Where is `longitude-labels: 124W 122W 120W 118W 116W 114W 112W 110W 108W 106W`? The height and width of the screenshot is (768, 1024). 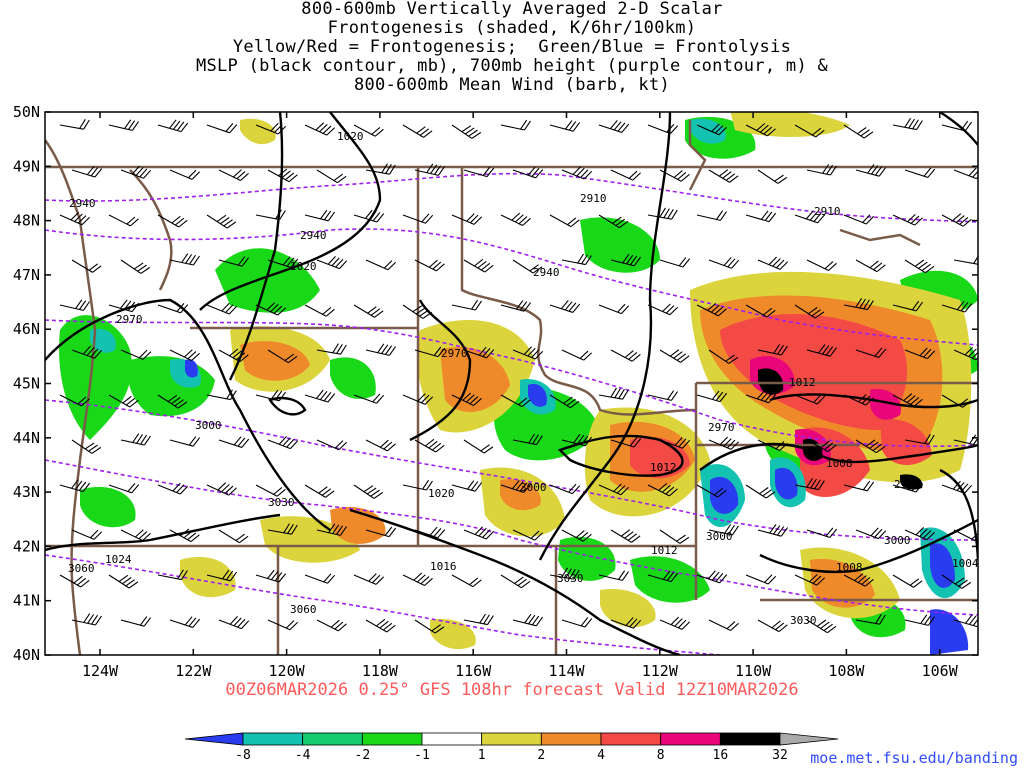
longitude-labels: 124W 122W 120W 118W 116W 114W 112W 110W 108W 106W is located at coordinates (520, 671).